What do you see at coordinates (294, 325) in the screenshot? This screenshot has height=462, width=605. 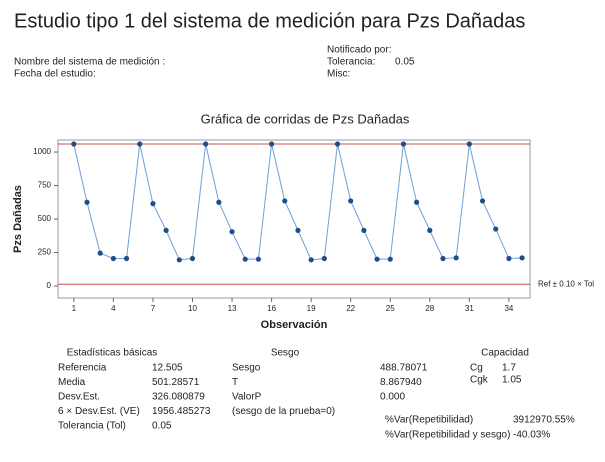 I see `x-axis-label: Observación` at bounding box center [294, 325].